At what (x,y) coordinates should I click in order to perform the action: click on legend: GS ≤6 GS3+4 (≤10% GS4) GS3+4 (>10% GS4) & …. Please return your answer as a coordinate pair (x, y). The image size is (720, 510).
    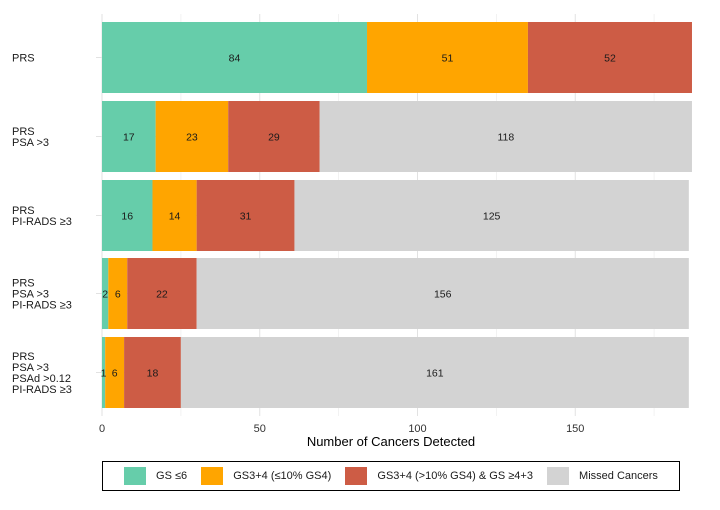
    Looking at the image, I should click on (391, 476).